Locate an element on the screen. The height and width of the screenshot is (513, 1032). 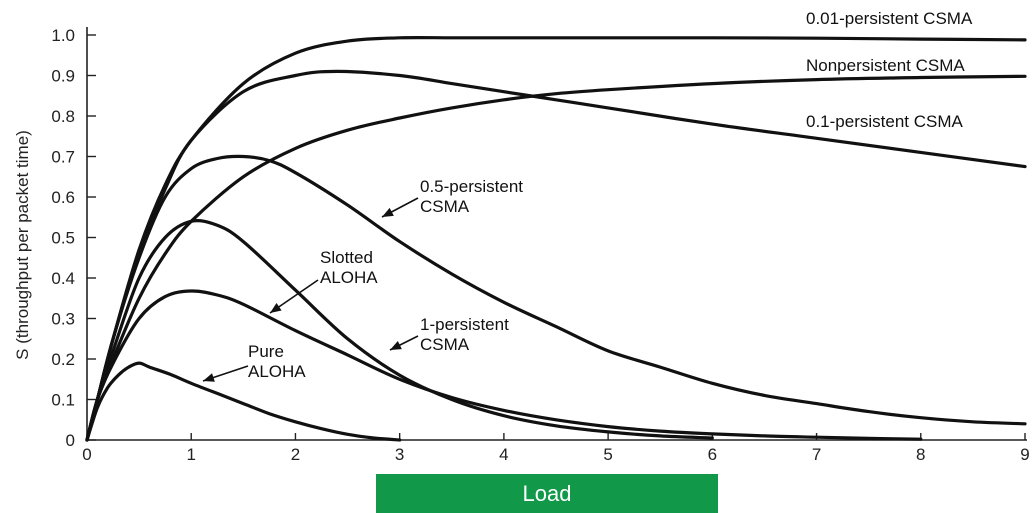
y-tick-label: 0.8 is located at coordinates (63, 116).